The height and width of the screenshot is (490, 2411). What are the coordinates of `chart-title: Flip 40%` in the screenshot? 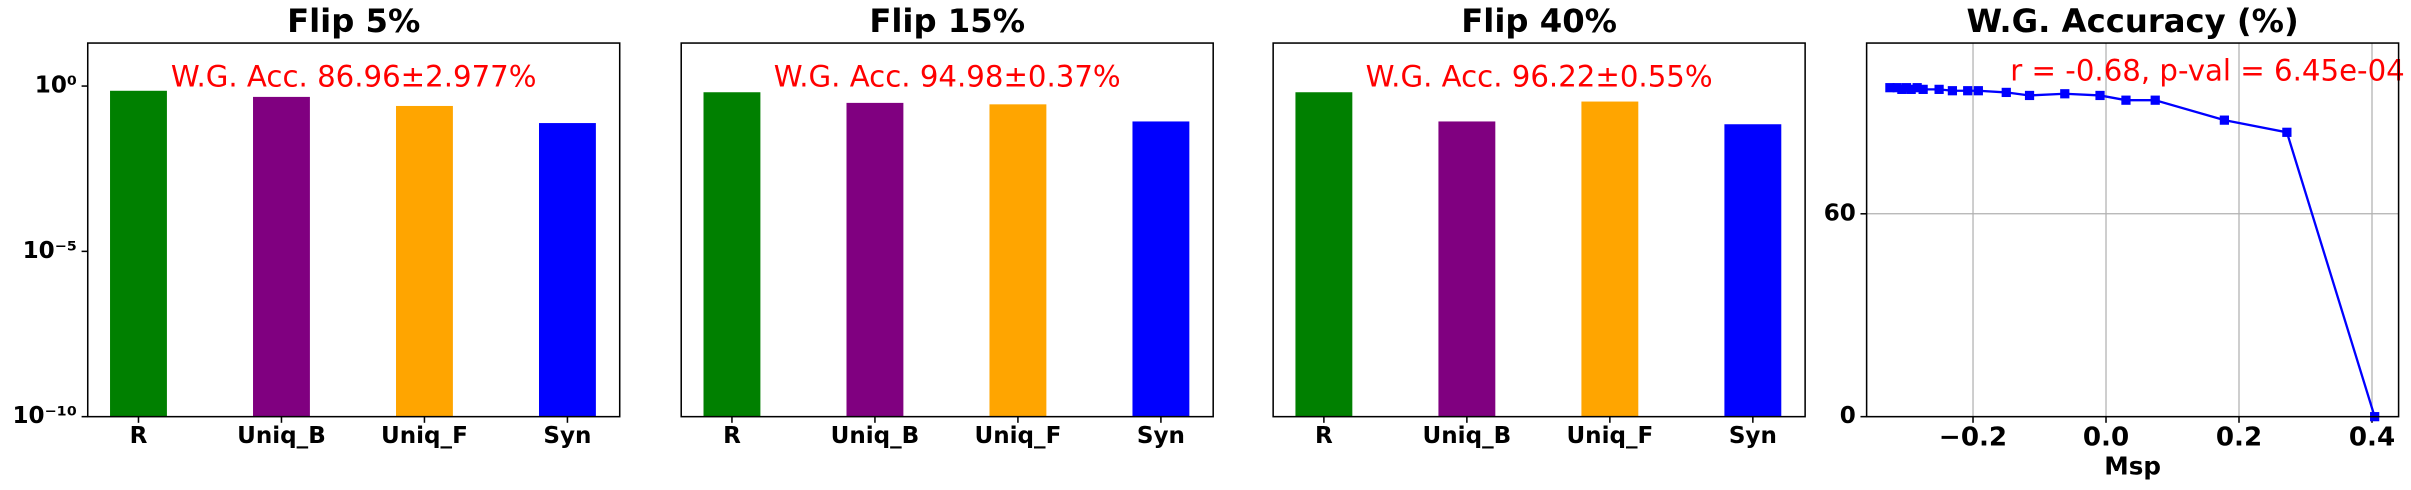 It's located at (1539, 21).